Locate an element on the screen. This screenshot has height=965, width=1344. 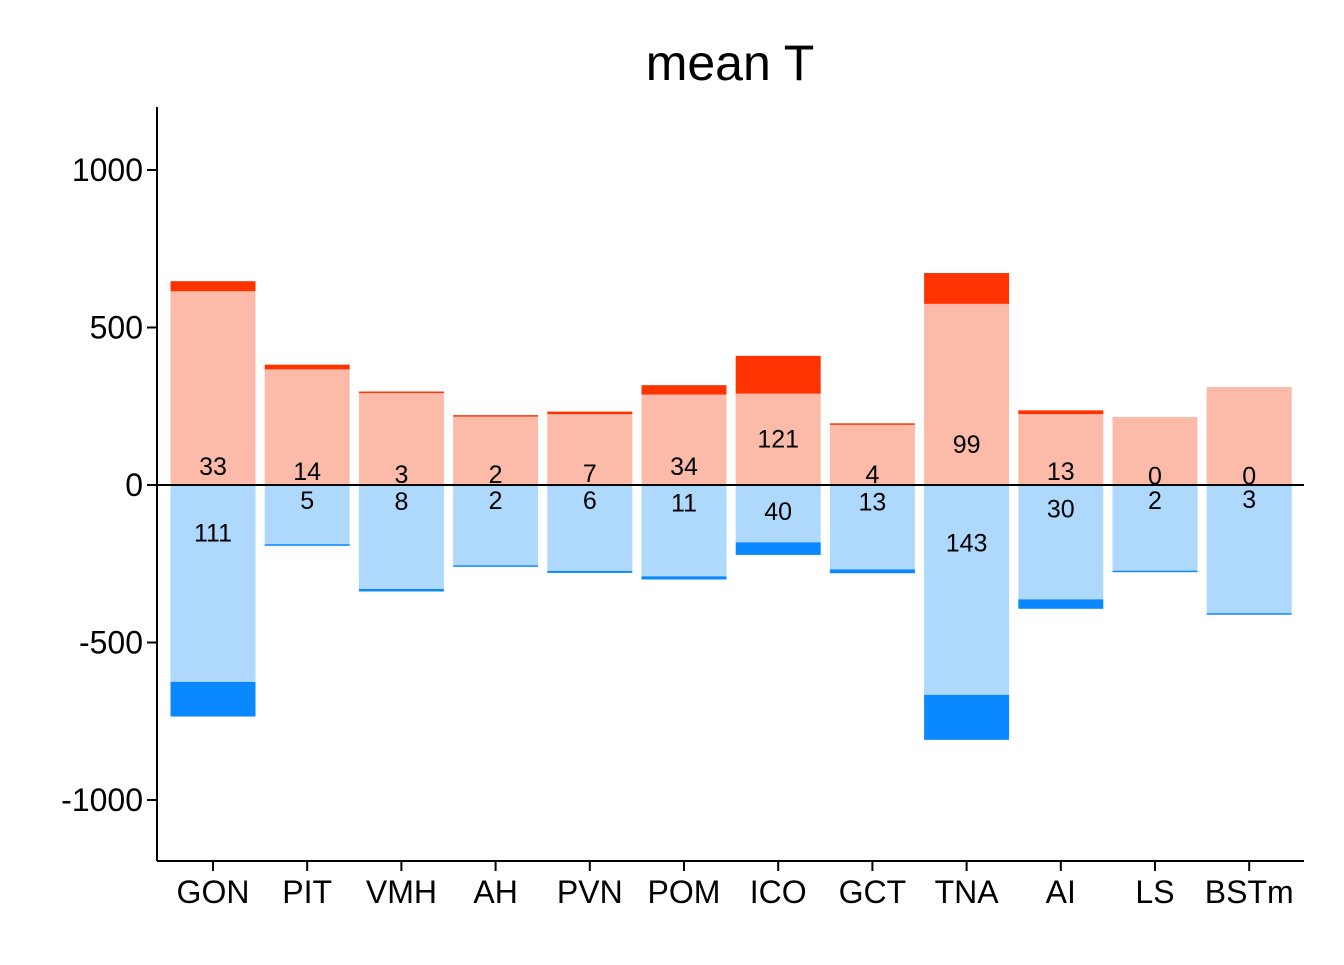
x-tick-label-pit: PIT is located at coordinates (307, 892).